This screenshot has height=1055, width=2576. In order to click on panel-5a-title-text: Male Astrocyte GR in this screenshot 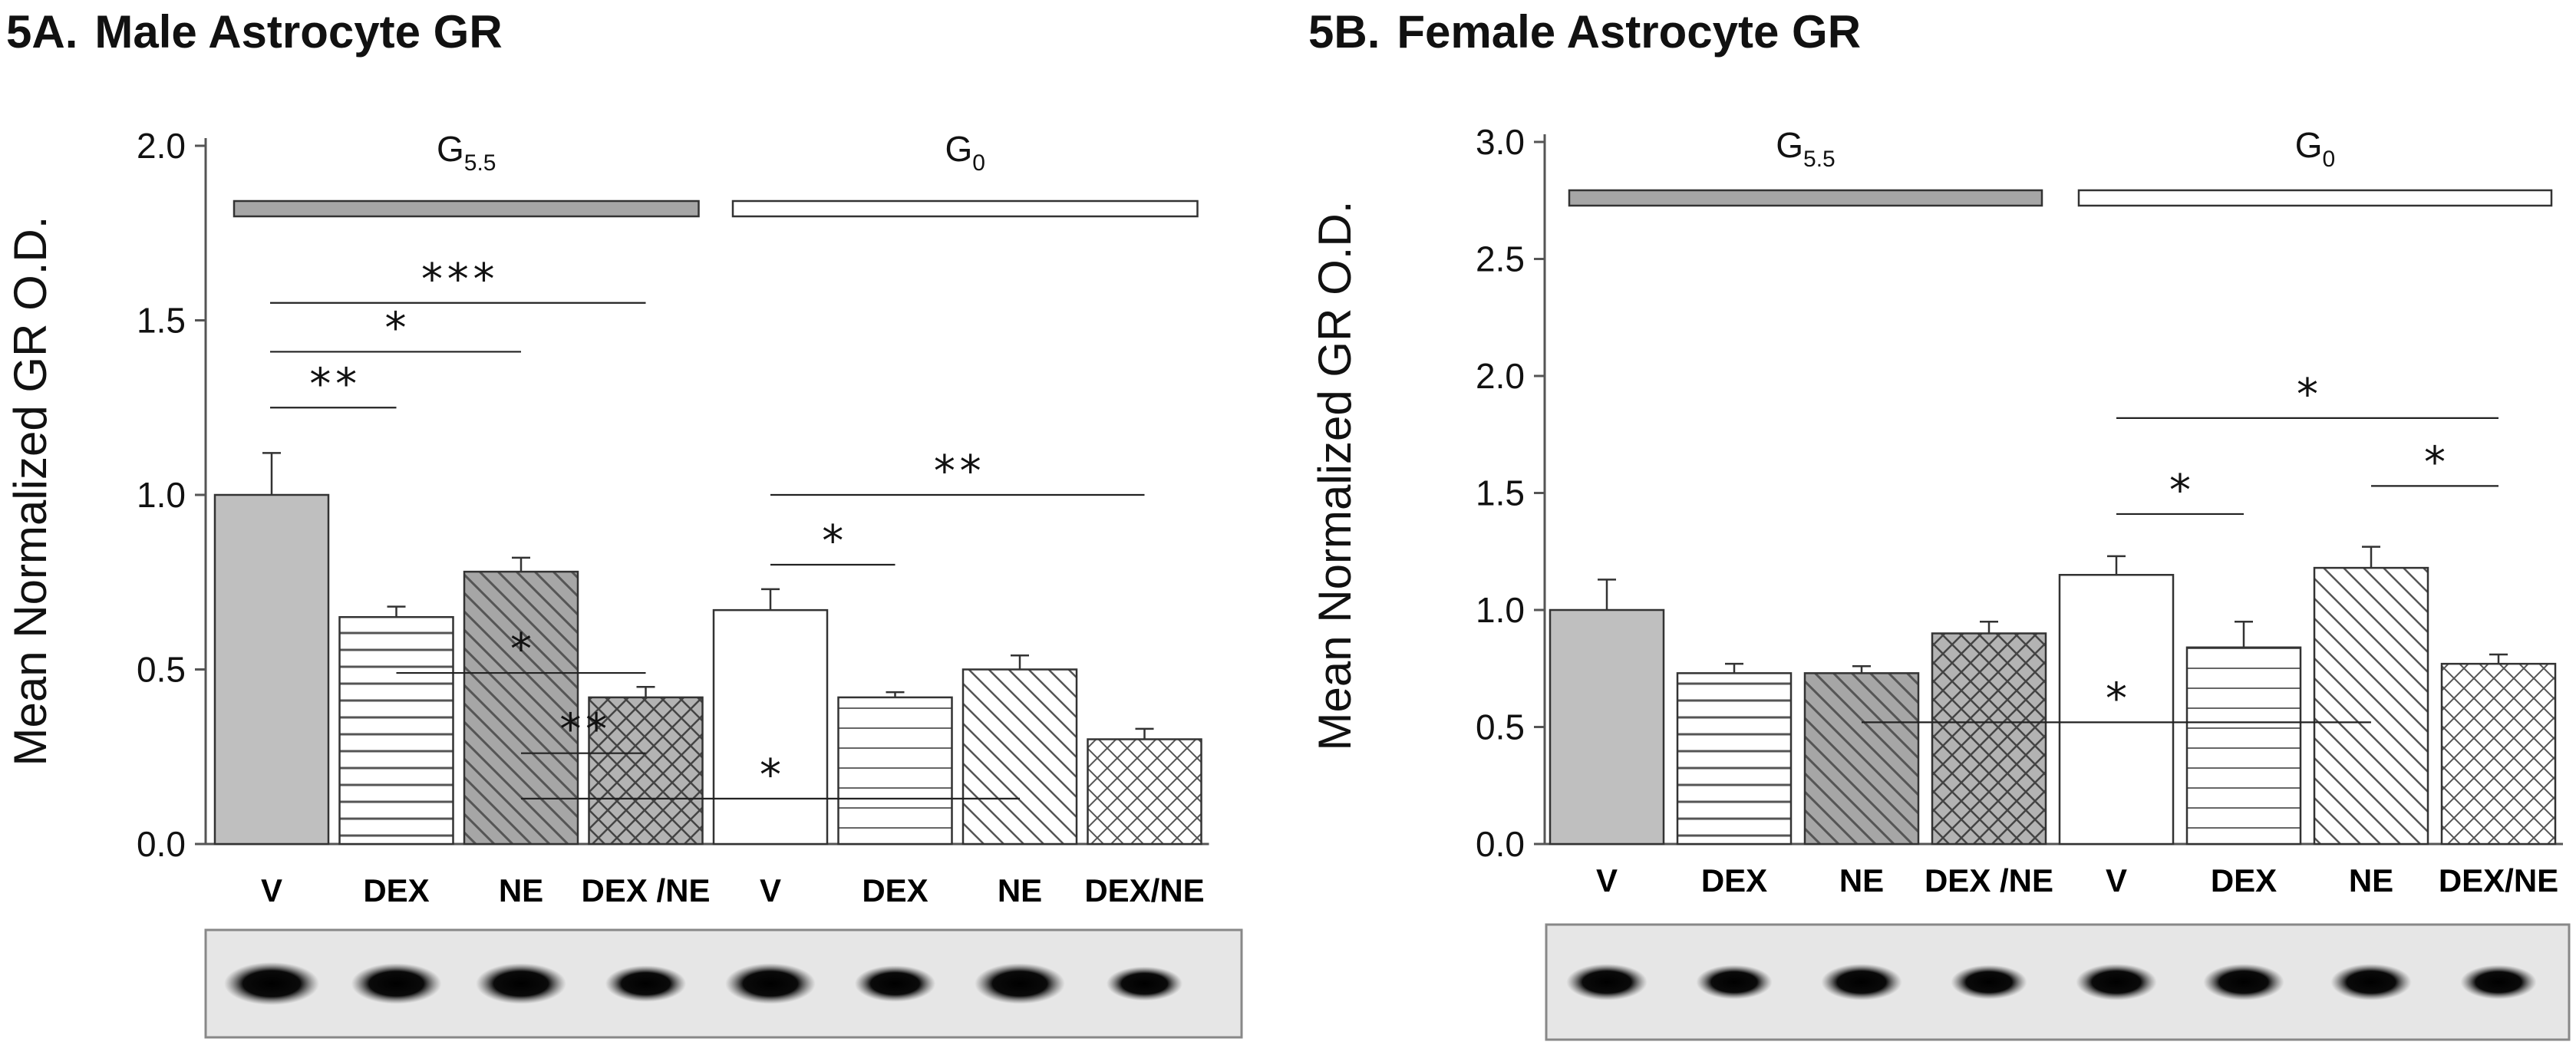, I will do `click(298, 32)`.